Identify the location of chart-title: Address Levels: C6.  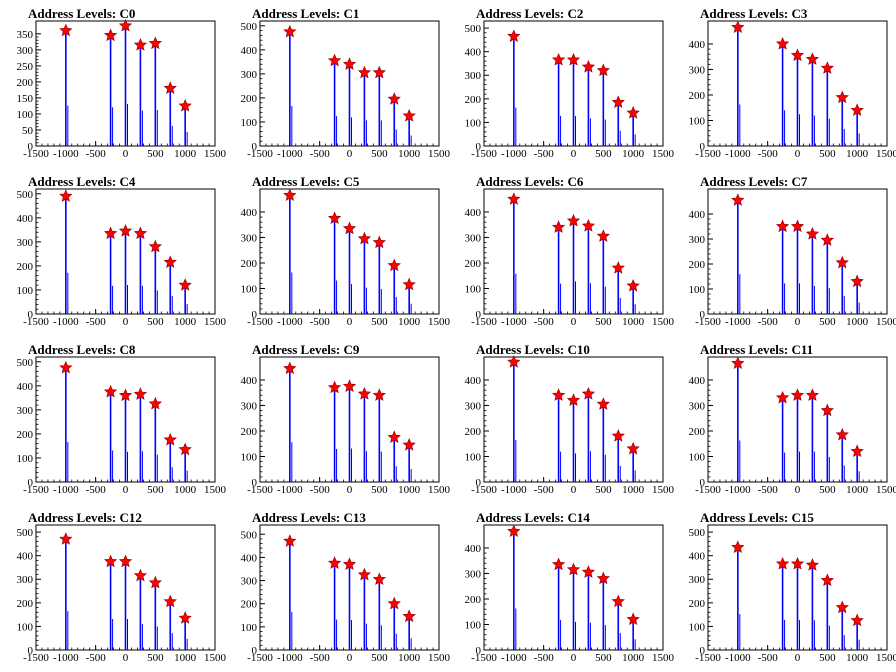
(530, 181).